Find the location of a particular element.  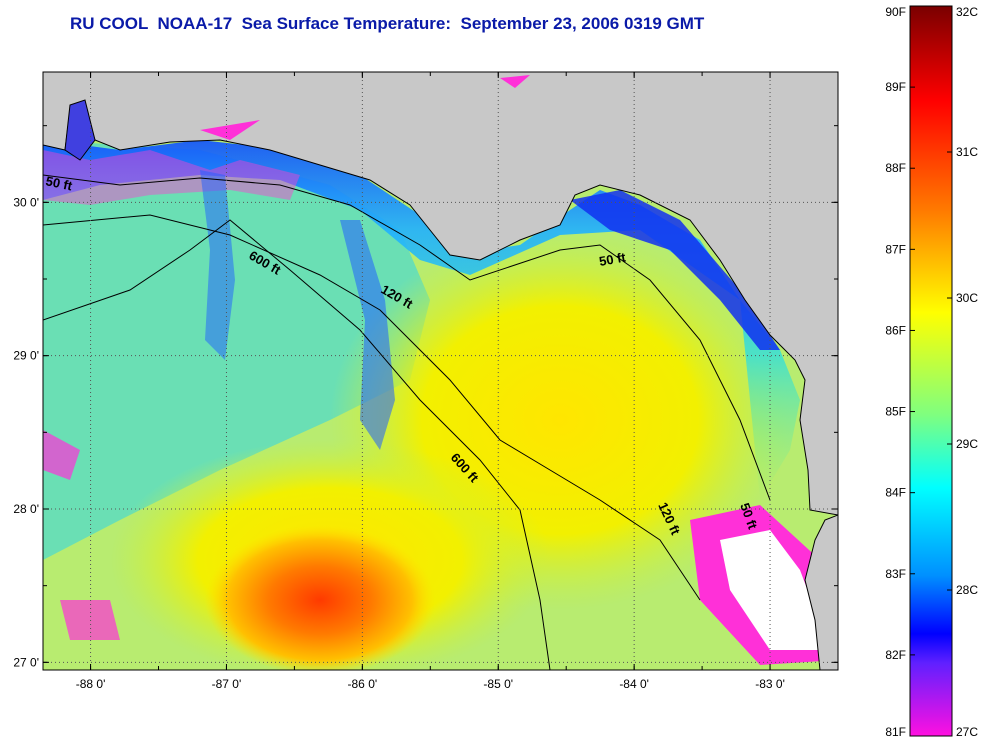

colorbar-fahrenheit-labels: 90F 89F 88F 87F 86F 85F 84F 83F 82F 81F is located at coordinates (900, 372).